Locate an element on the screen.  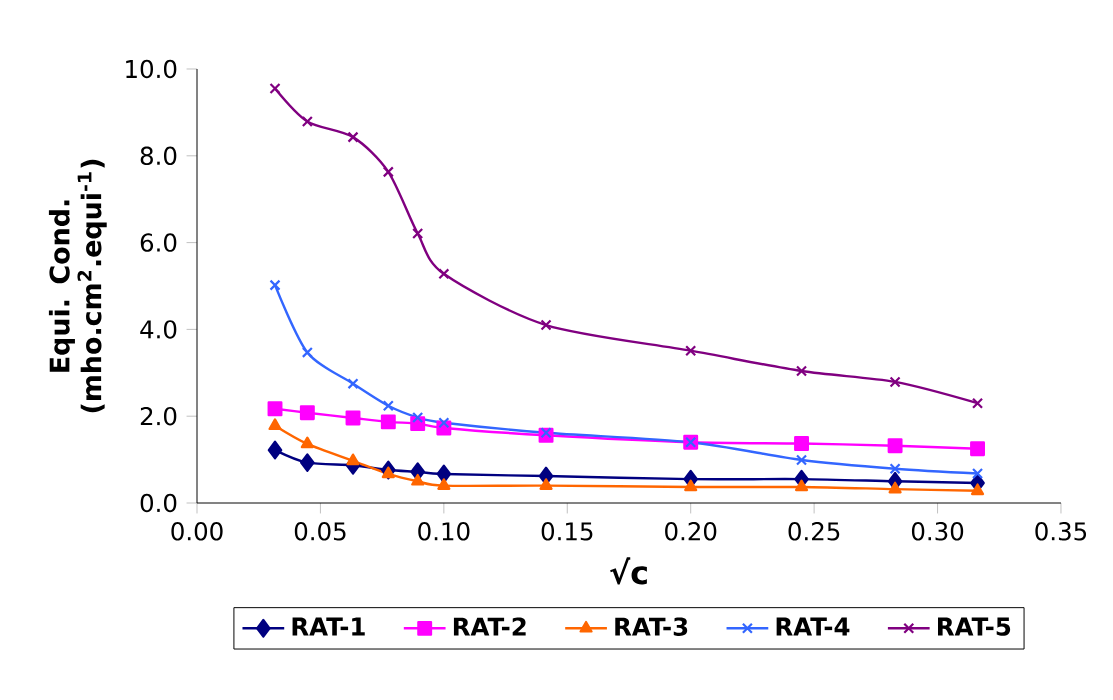
x-axis-title: √c is located at coordinates (628, 571).